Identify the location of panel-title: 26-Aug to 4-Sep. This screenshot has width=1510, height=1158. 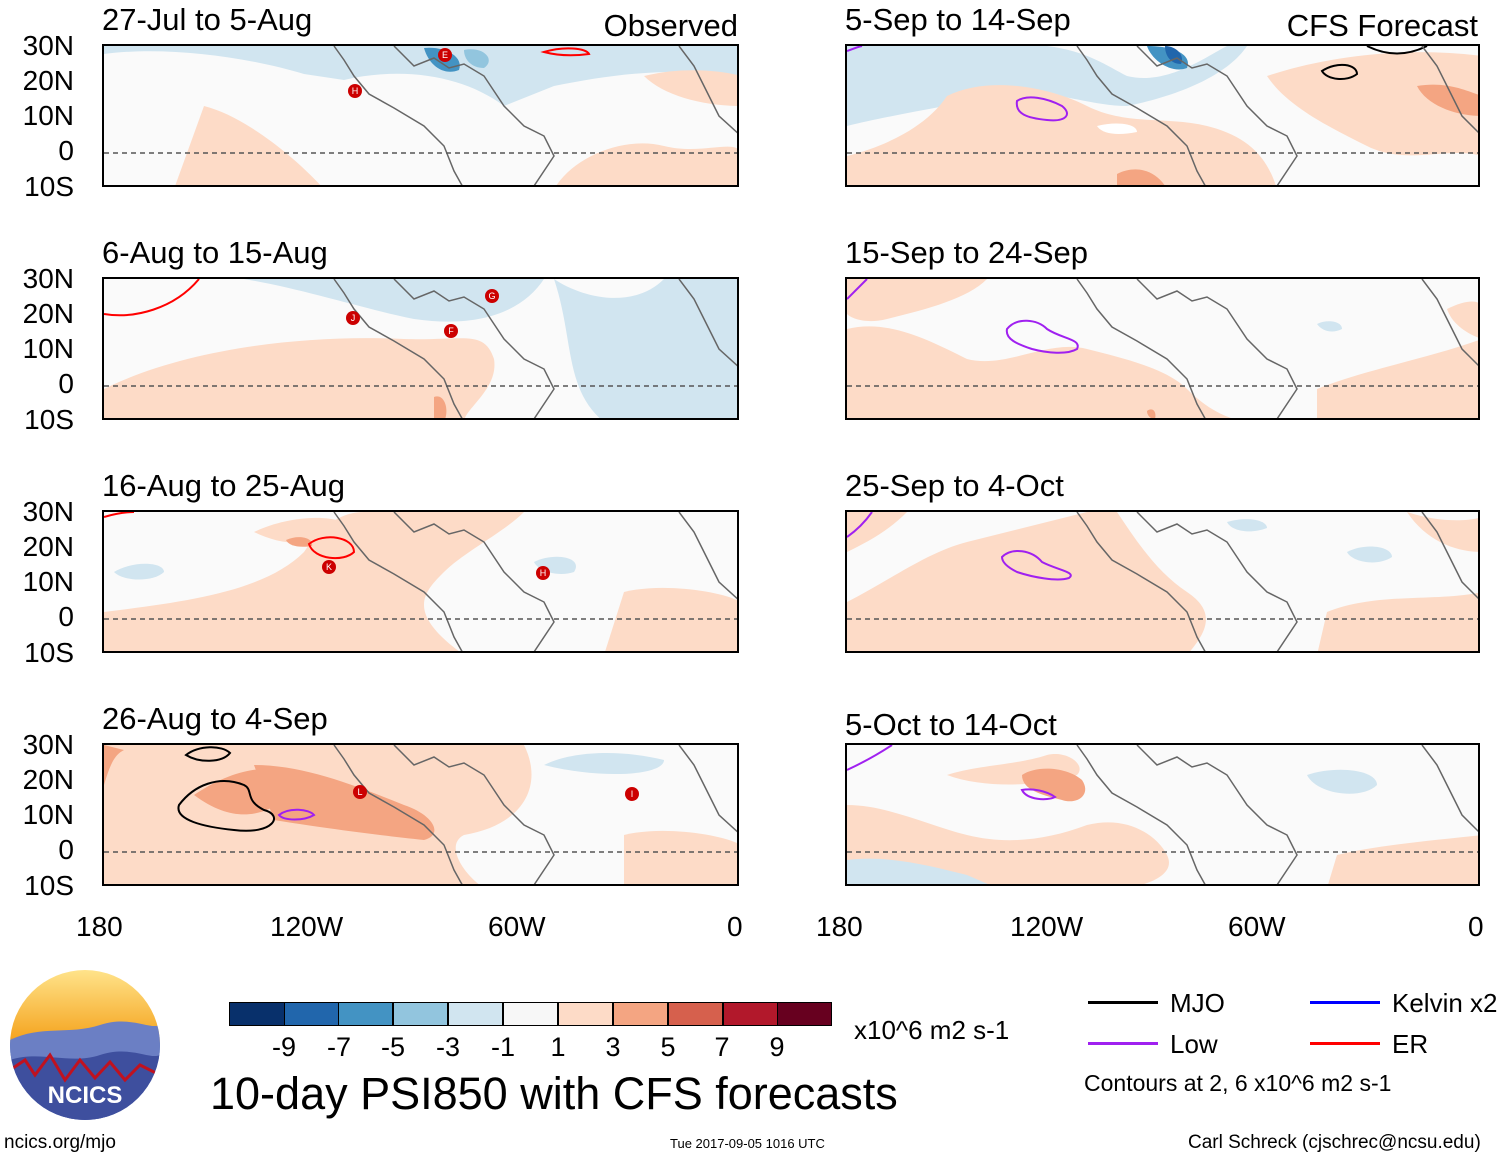
(215, 718).